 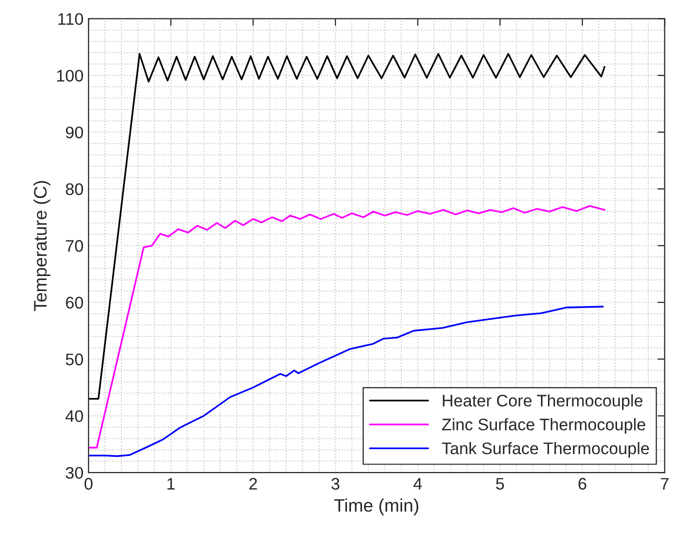 What do you see at coordinates (664, 484) in the screenshot?
I see `x-tick-label: 7` at bounding box center [664, 484].